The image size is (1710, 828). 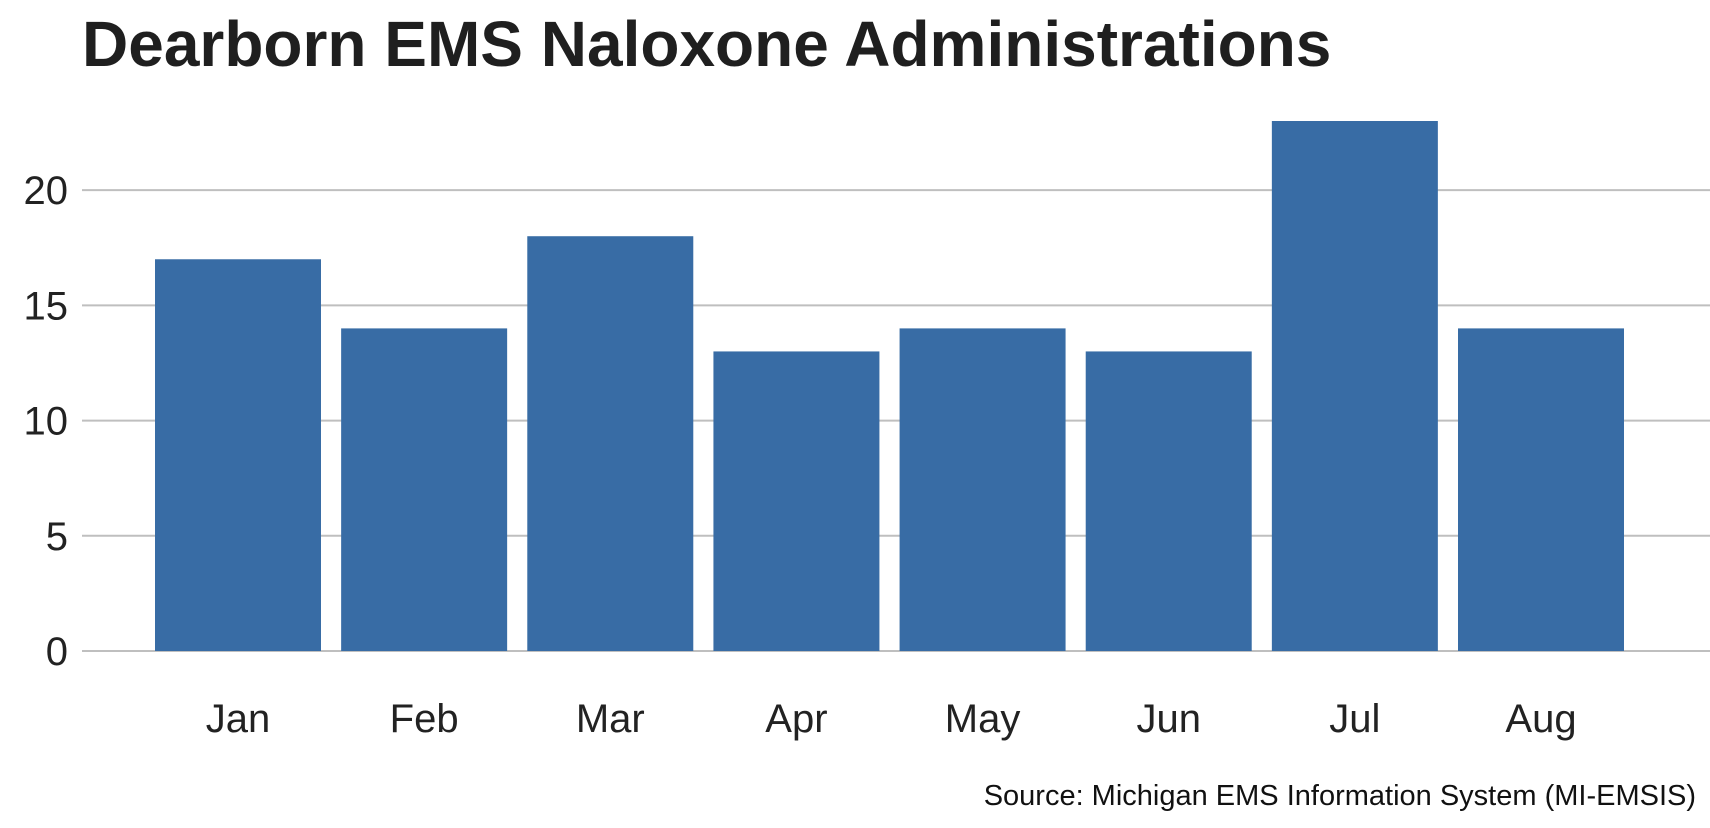 What do you see at coordinates (1354, 719) in the screenshot?
I see `x-tick-label: Jul` at bounding box center [1354, 719].